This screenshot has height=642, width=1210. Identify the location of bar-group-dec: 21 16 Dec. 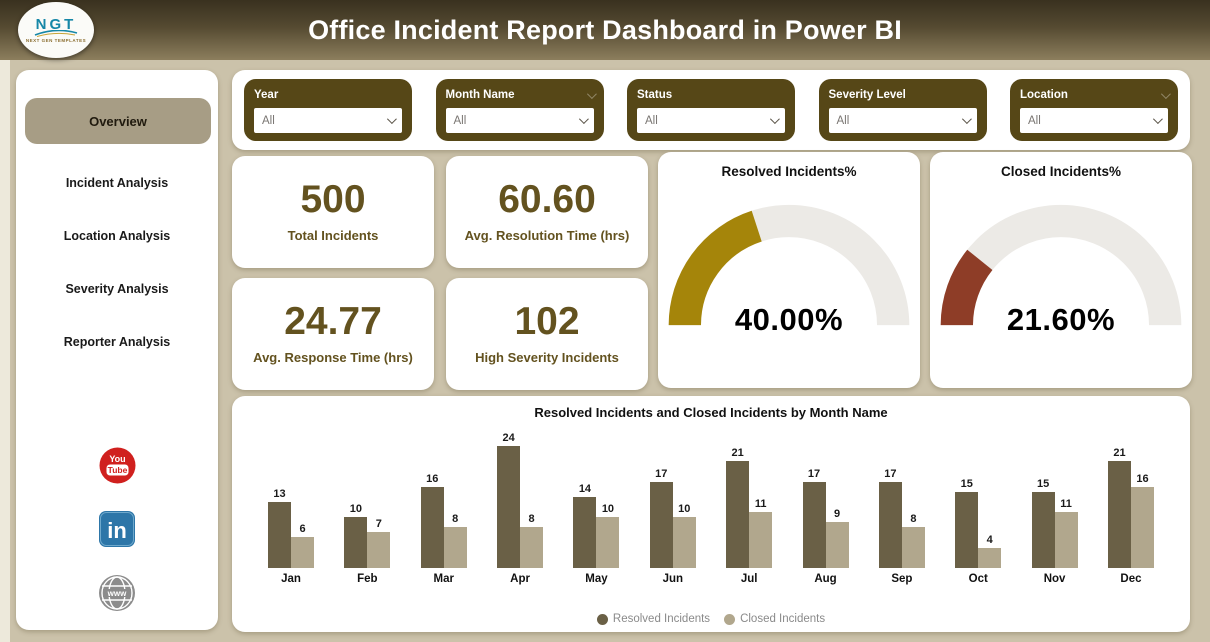
(1130, 507).